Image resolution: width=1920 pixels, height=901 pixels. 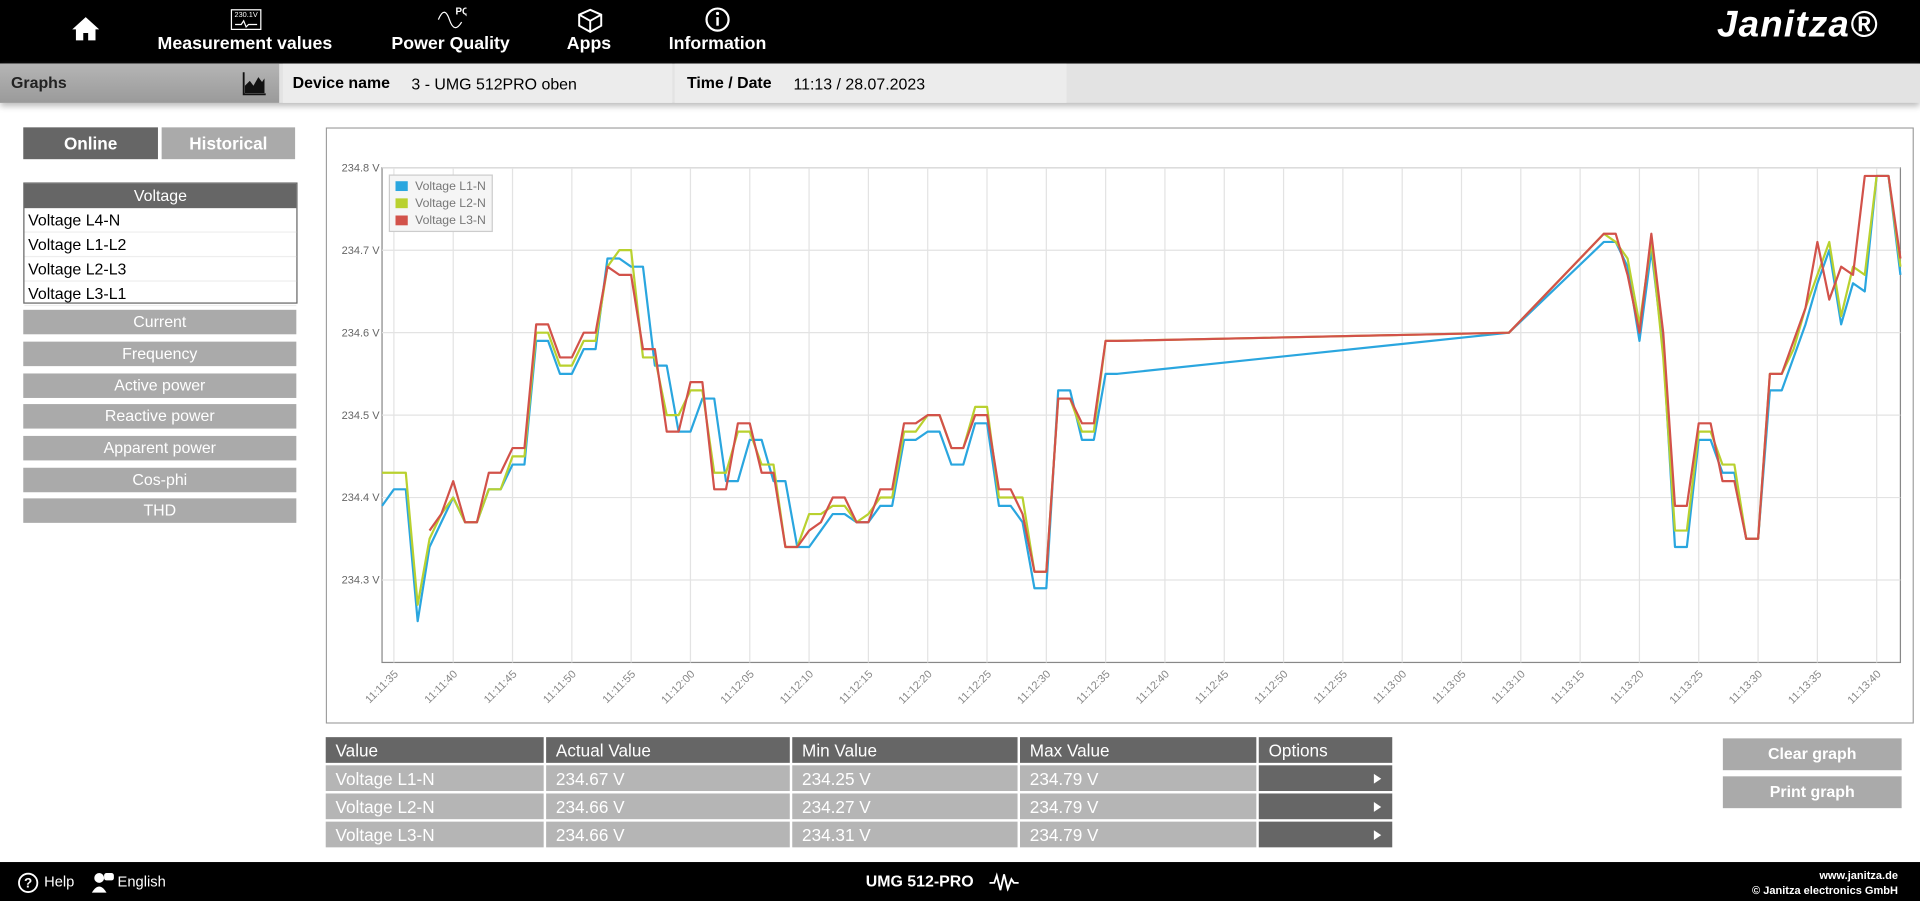 I want to click on voltage-item: Voltage L3-L1, so click(x=160, y=294).